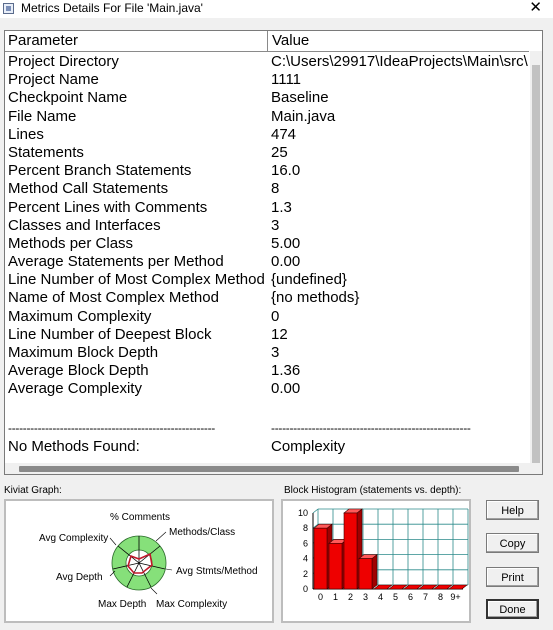  I want to click on table-row: Project Name 1111, so click(267, 80).